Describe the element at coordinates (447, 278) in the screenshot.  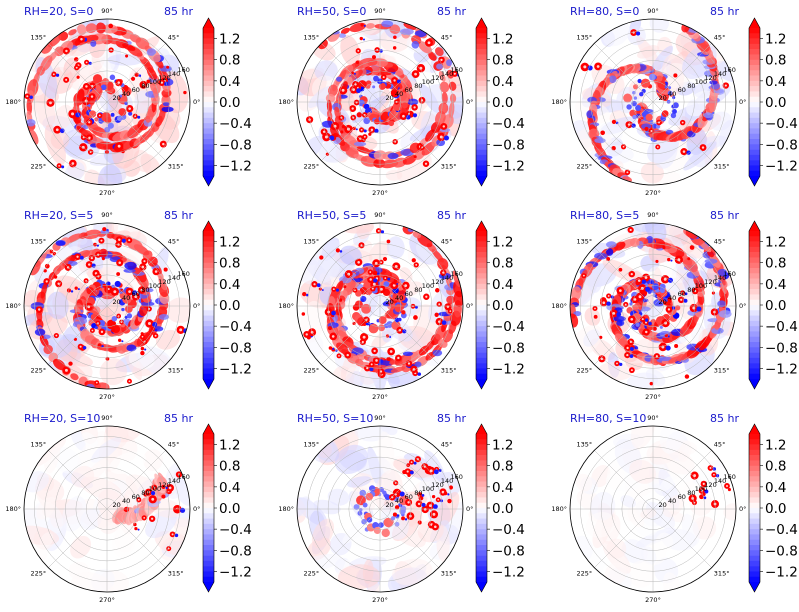
I see `radial-tick-label: 140` at that location.